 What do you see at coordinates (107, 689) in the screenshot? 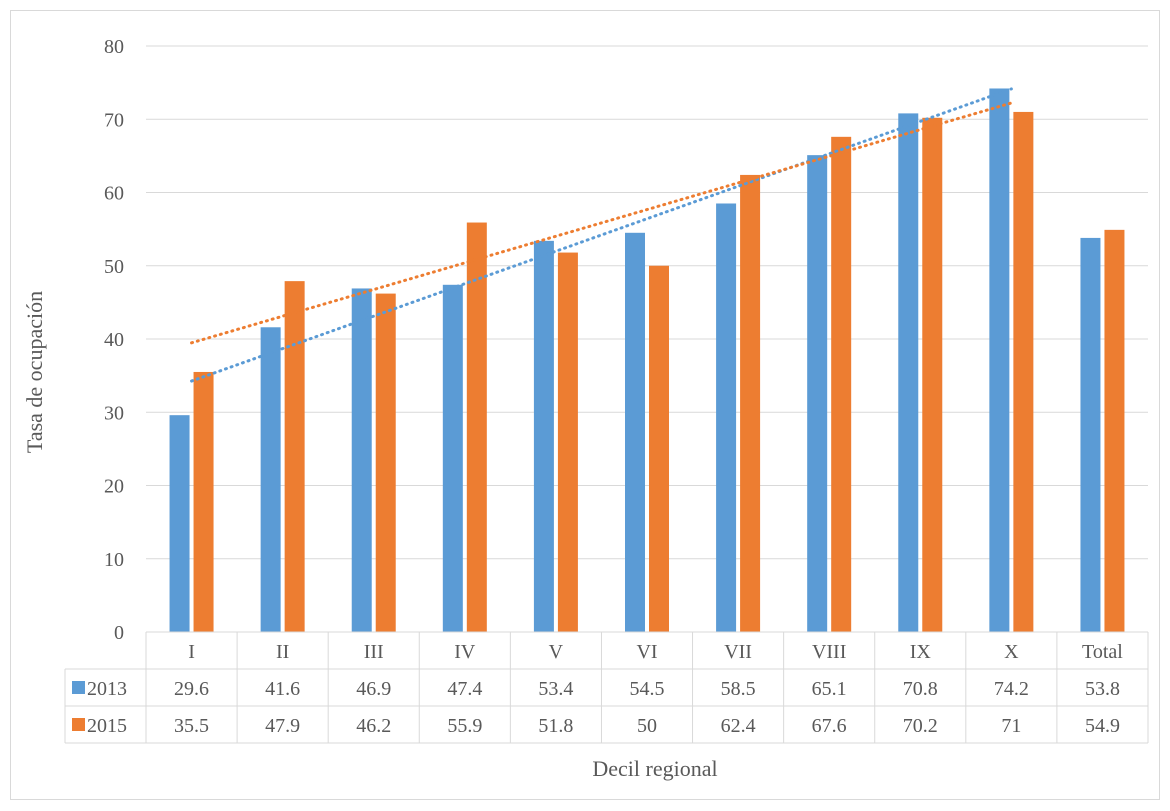
I see `legend-label-2013: 2013` at bounding box center [107, 689].